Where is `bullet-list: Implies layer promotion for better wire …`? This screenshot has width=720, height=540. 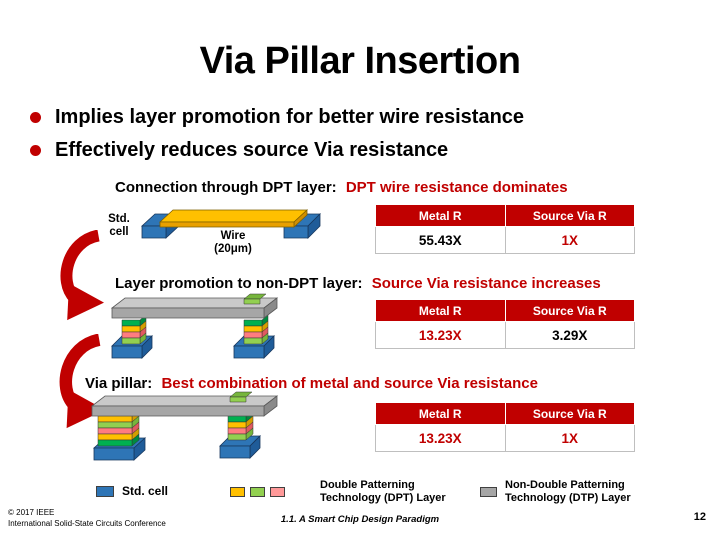
bullet-list: Implies layer promotion for better wire … is located at coordinates (277, 139).